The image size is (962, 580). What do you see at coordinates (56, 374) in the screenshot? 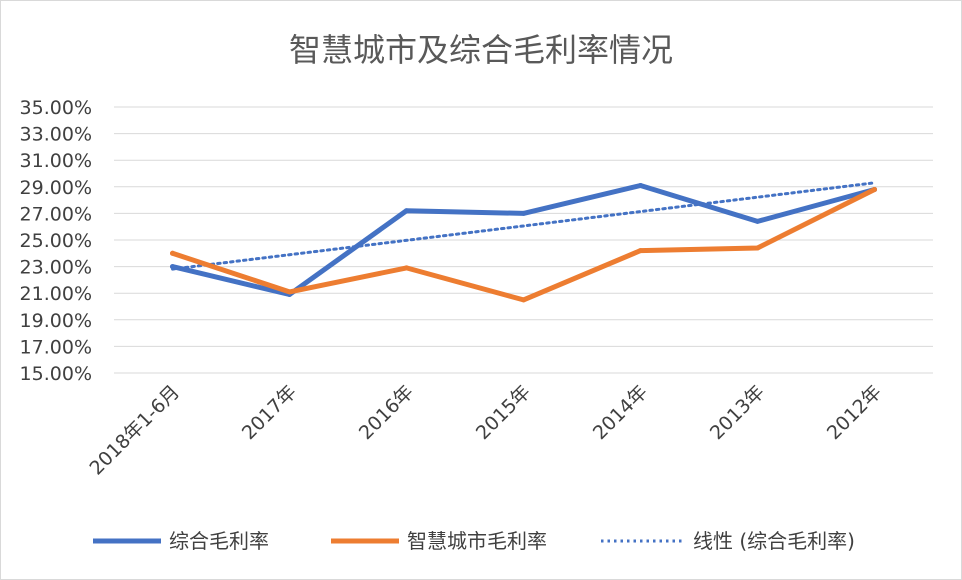
I see `y-tick-label: 15.00%` at bounding box center [56, 374].